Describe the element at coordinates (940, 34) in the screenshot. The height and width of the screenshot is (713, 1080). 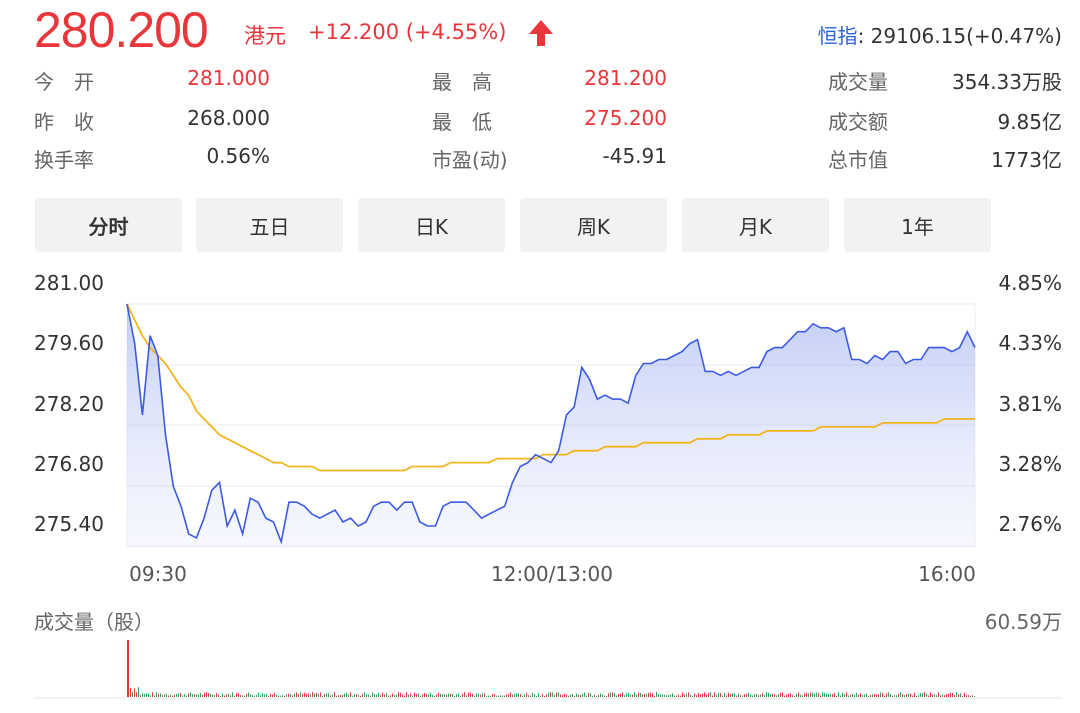
I see `hsi-index: 恒指: 29106.15(+0.47%)` at that location.